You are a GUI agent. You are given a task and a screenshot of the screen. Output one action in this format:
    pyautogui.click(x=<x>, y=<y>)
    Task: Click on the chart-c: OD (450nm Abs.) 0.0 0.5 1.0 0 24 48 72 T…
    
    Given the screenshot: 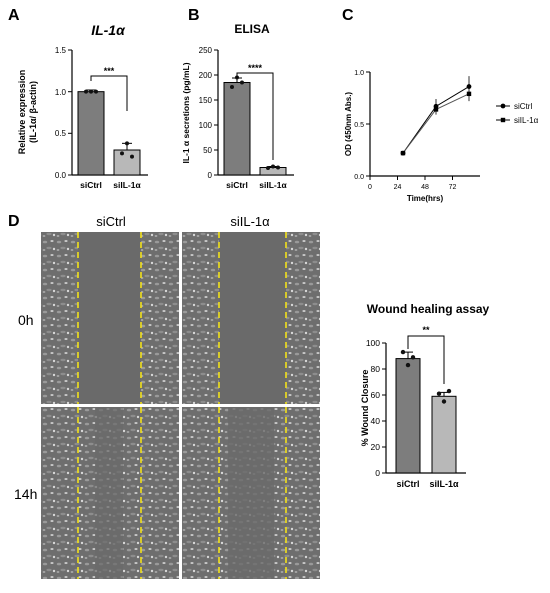 What is the action you would take?
    pyautogui.click(x=441, y=136)
    